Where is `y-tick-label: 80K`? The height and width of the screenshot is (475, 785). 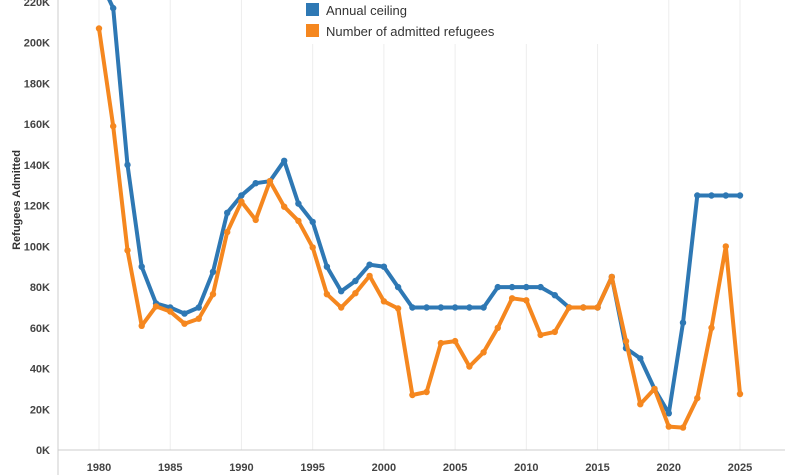
y-tick-label: 80K is located at coordinates (40, 288).